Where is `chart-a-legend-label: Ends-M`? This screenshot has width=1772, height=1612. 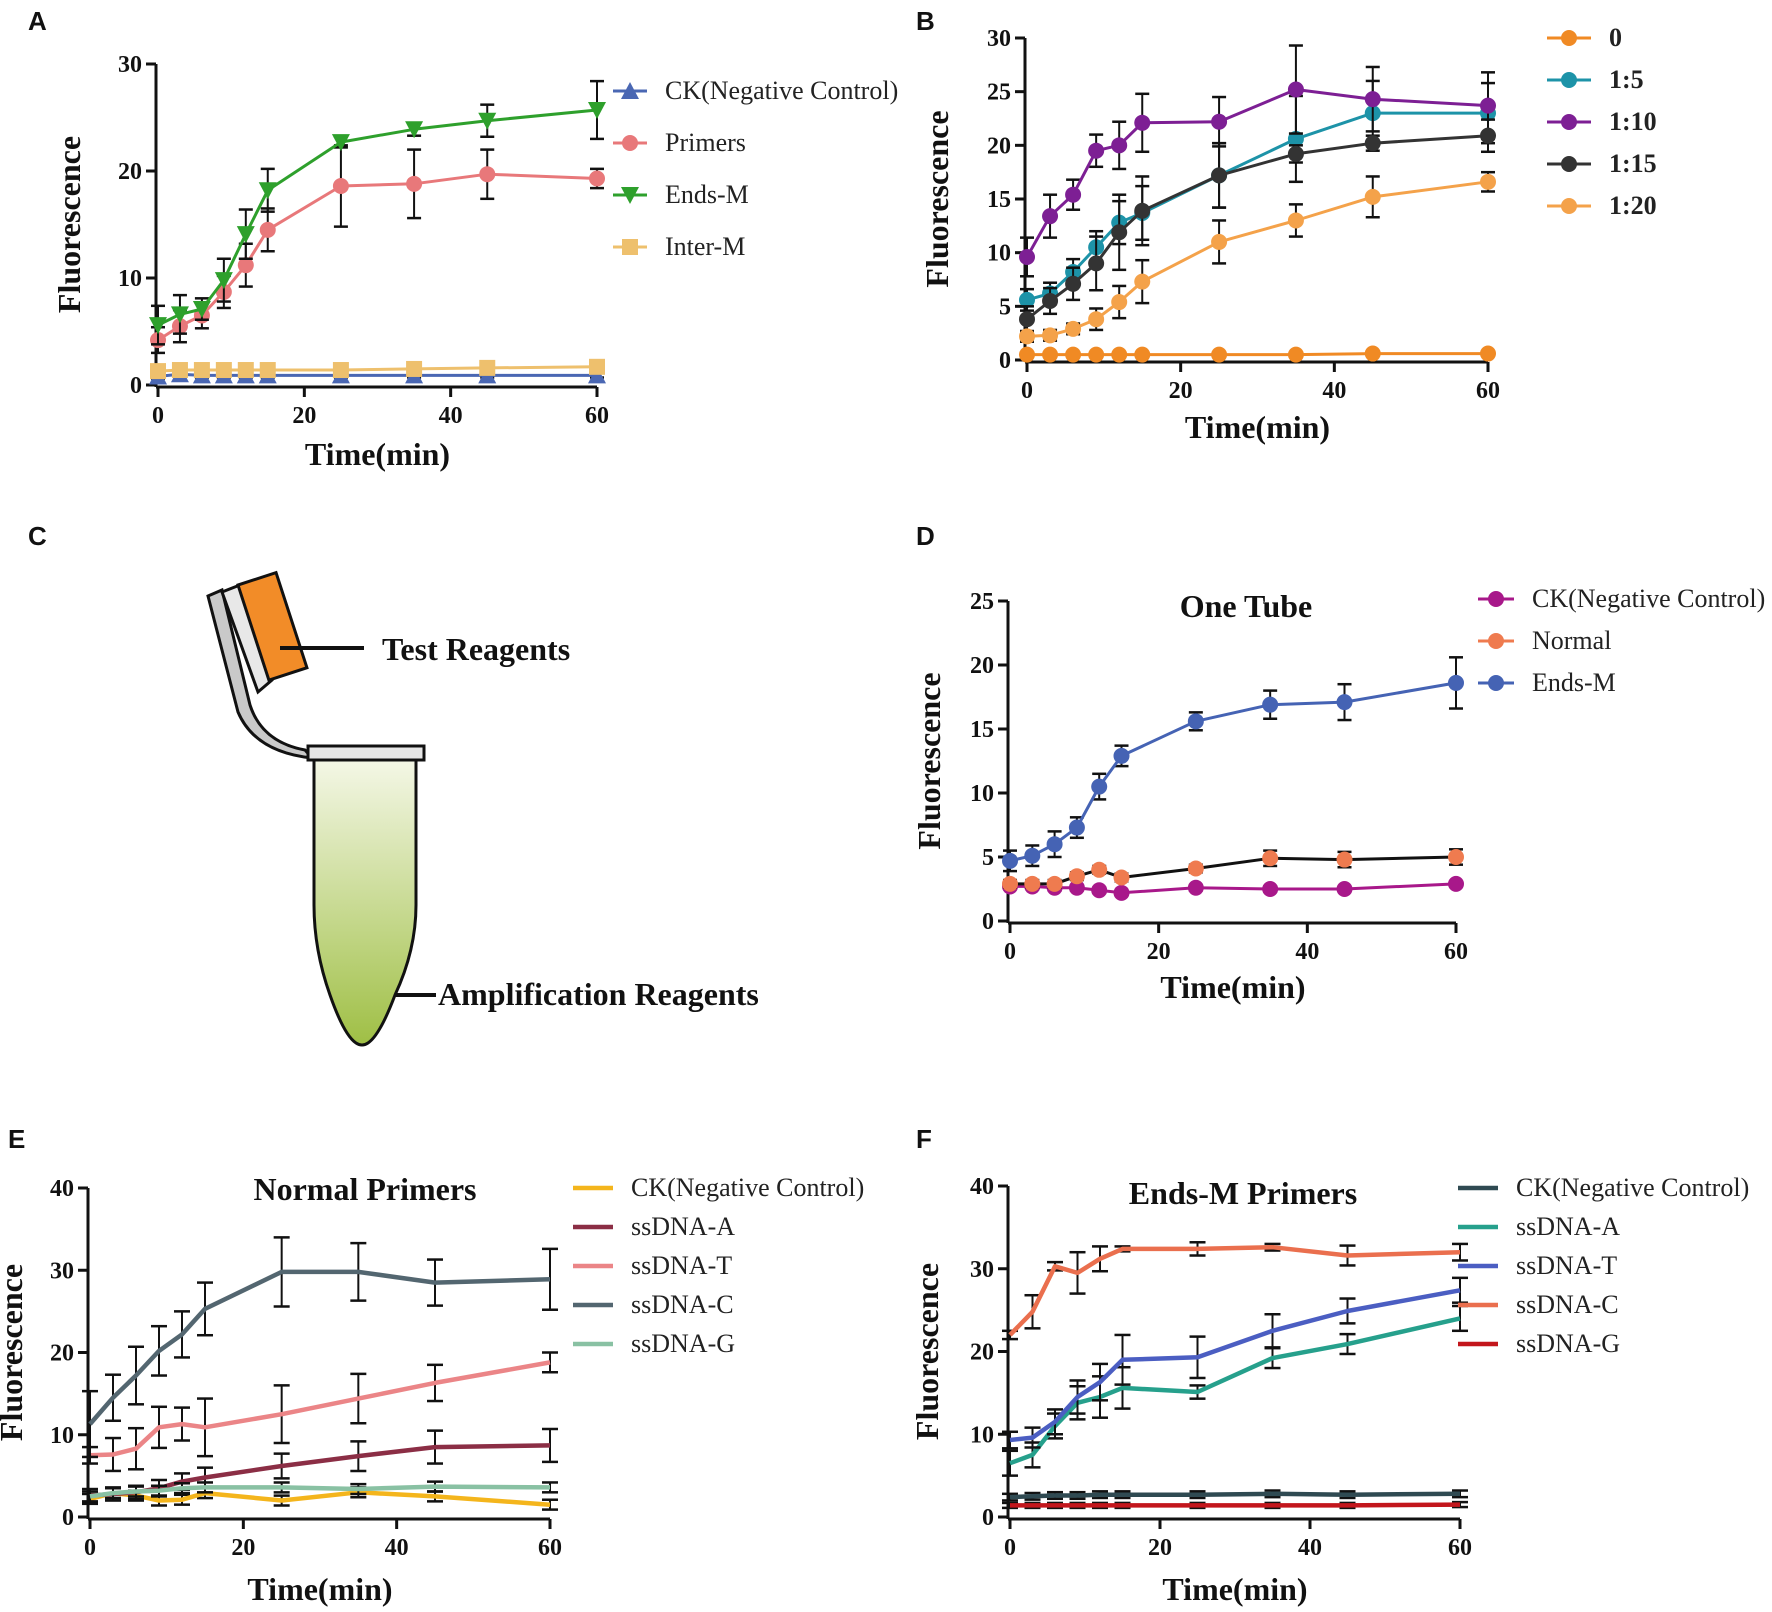 chart-a-legend-label: Ends-M is located at coordinates (707, 194).